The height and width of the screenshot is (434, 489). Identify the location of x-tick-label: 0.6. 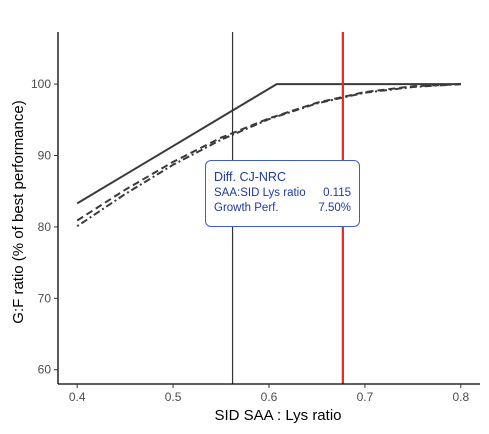
(269, 397).